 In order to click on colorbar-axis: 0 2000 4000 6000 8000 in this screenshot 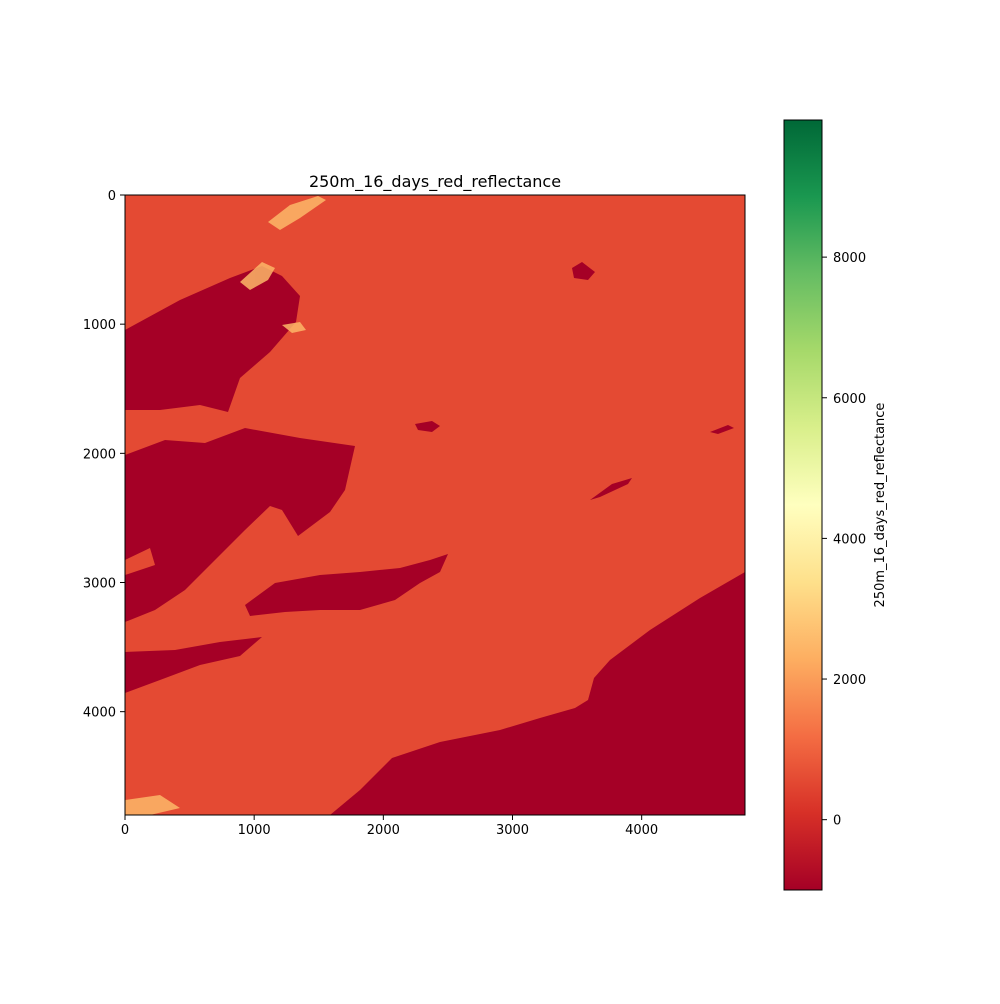, I will do `click(844, 540)`.